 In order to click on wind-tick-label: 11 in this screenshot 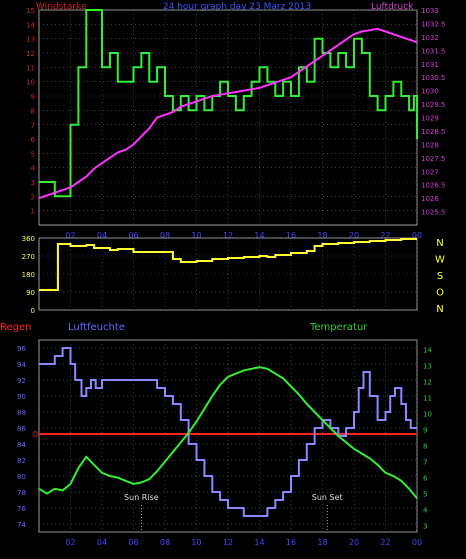, I will do `click(30, 68)`.